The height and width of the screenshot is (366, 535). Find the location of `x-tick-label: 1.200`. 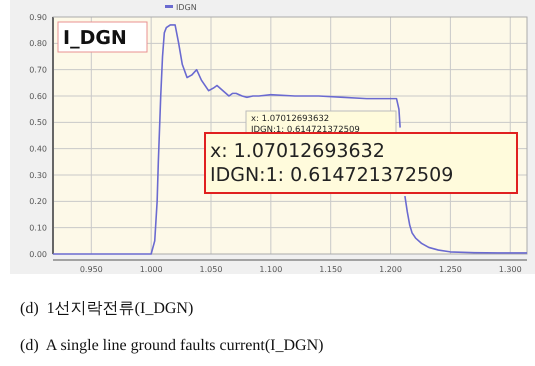

x-tick-label: 1.200 is located at coordinates (390, 269).